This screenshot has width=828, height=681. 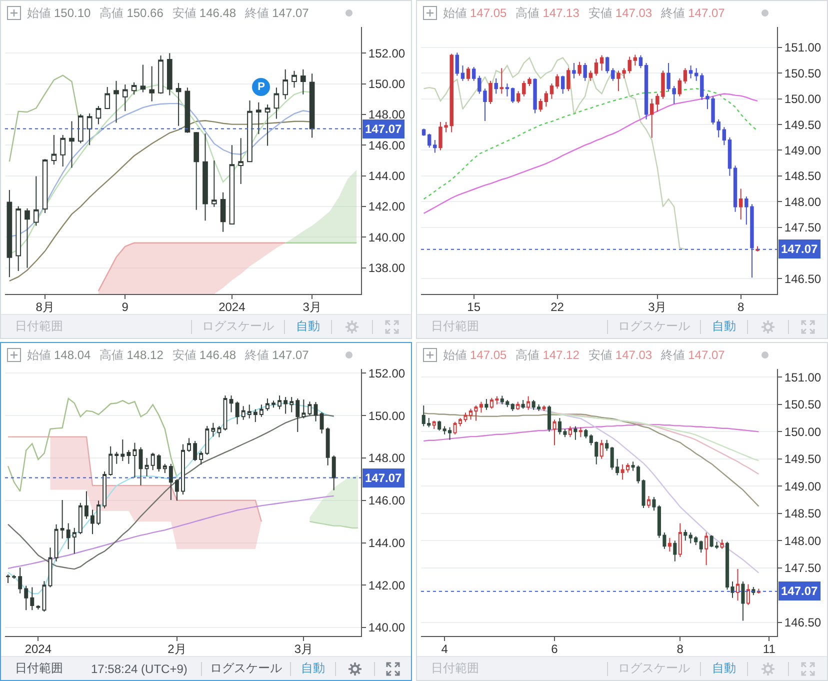 I want to click on x-tick-label: 11, so click(x=769, y=649).